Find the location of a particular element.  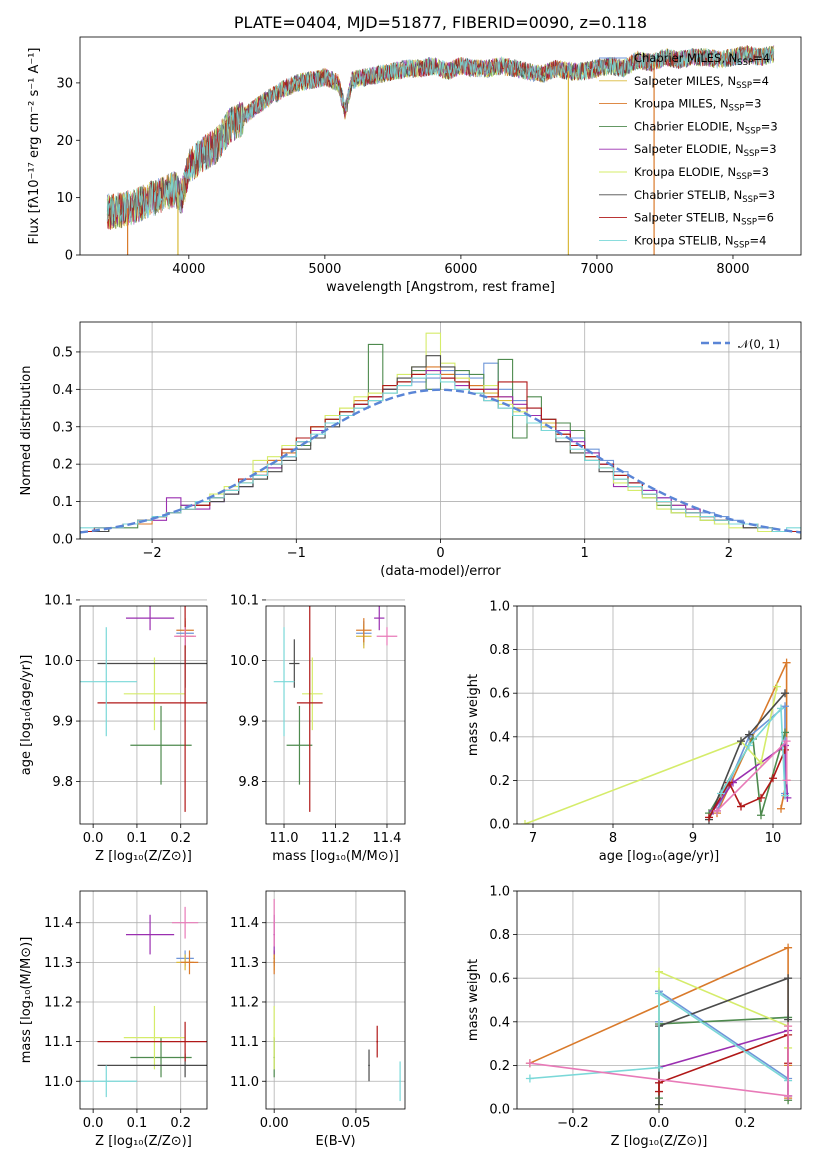

y-tick-label: 30 is located at coordinates (64, 83).